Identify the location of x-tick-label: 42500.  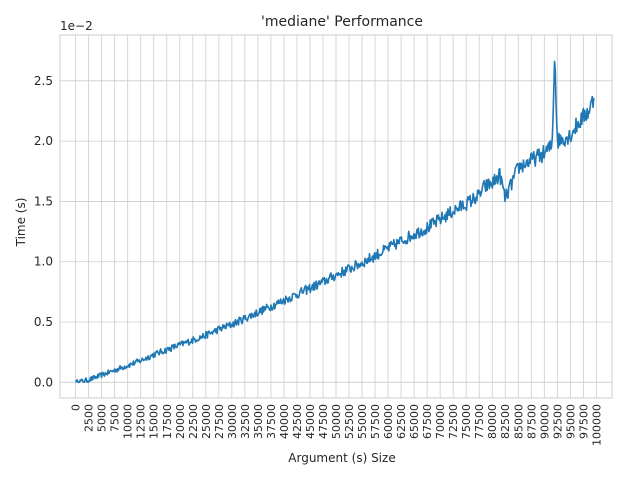
(297, 421).